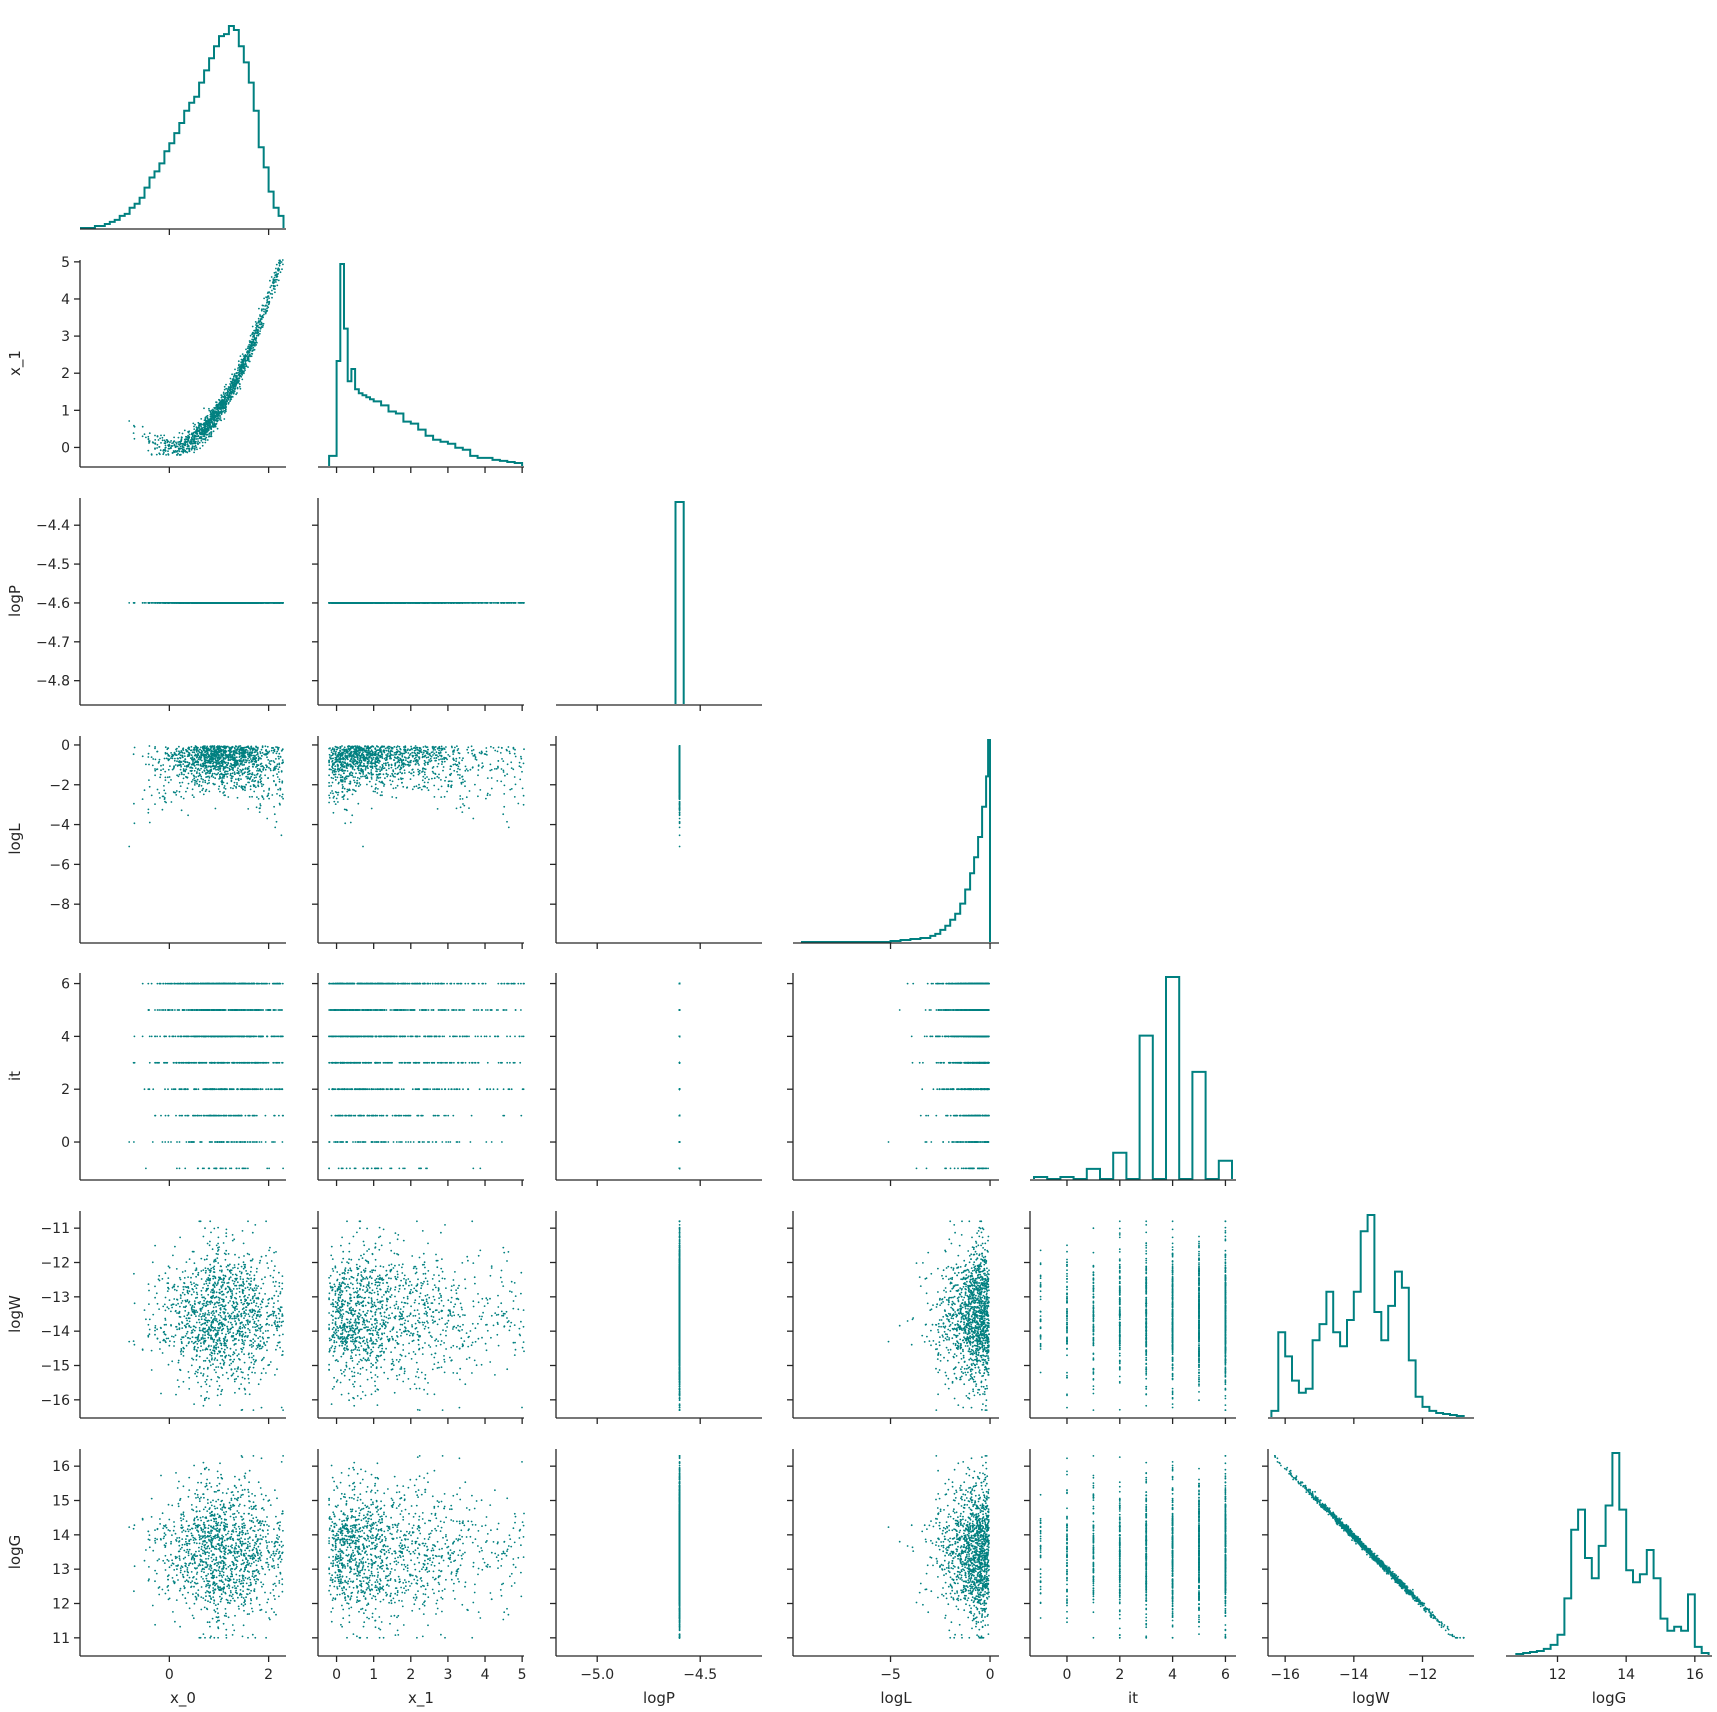 This screenshot has height=1712, width=1717. What do you see at coordinates (53, 565) in the screenshot?
I see `y-tick-label: −4.5` at bounding box center [53, 565].